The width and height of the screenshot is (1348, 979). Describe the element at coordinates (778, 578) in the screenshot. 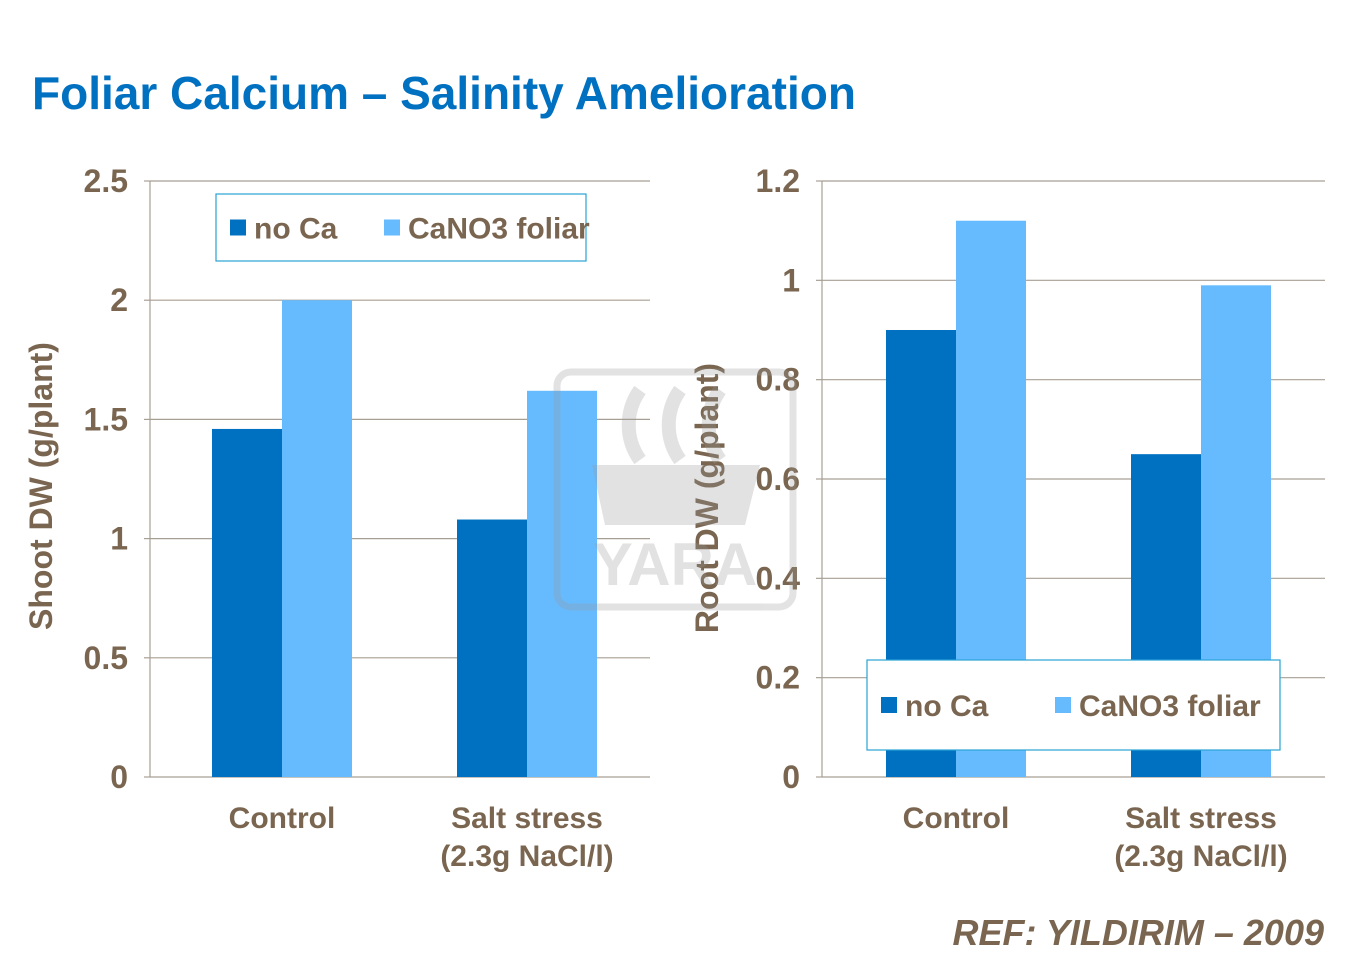

I see `y-tick-label: 0.4` at that location.